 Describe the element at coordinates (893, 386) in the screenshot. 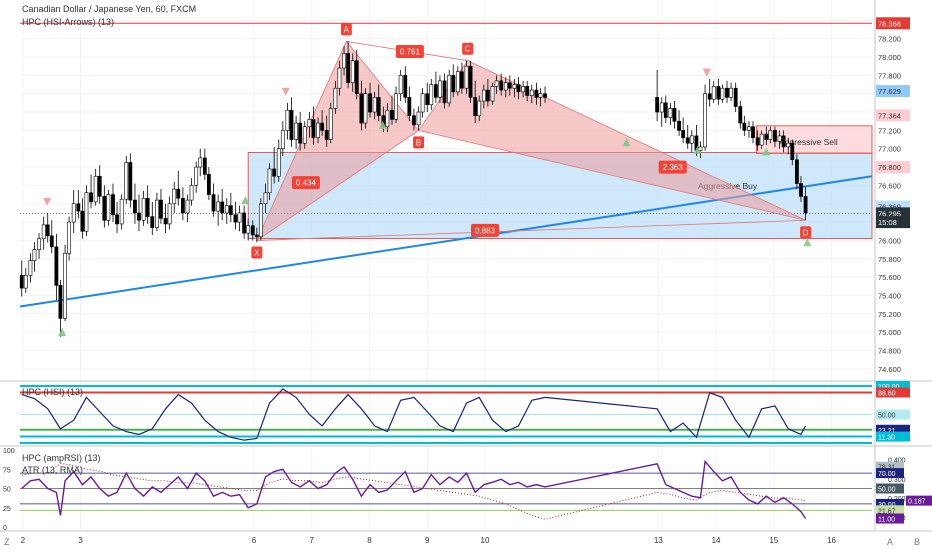

I see `hsi-label-badge` at that location.